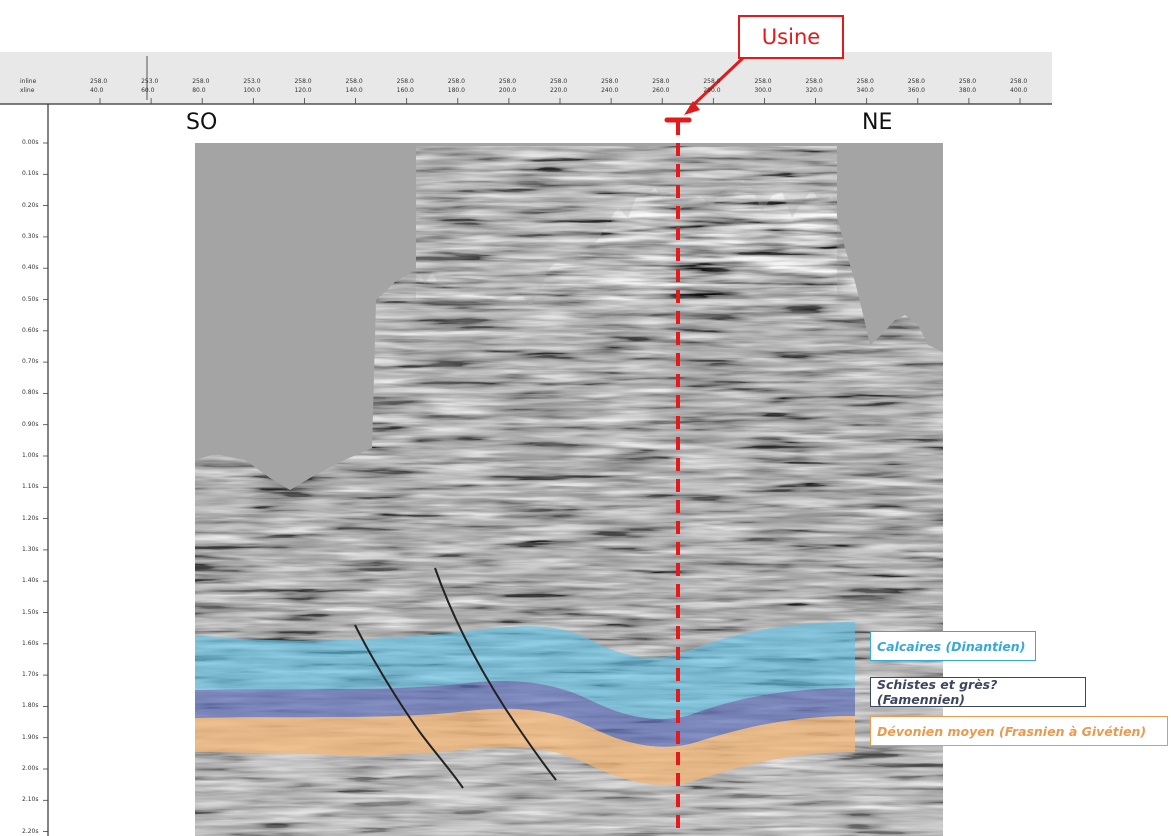  What do you see at coordinates (97, 90) in the screenshot?
I see `header-tick-label: 40.0` at bounding box center [97, 90].